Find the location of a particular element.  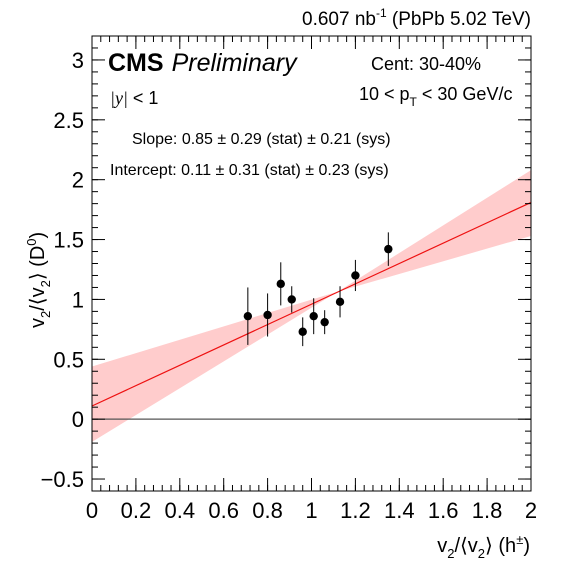

x-tick-label: 1.8 is located at coordinates (487, 510).